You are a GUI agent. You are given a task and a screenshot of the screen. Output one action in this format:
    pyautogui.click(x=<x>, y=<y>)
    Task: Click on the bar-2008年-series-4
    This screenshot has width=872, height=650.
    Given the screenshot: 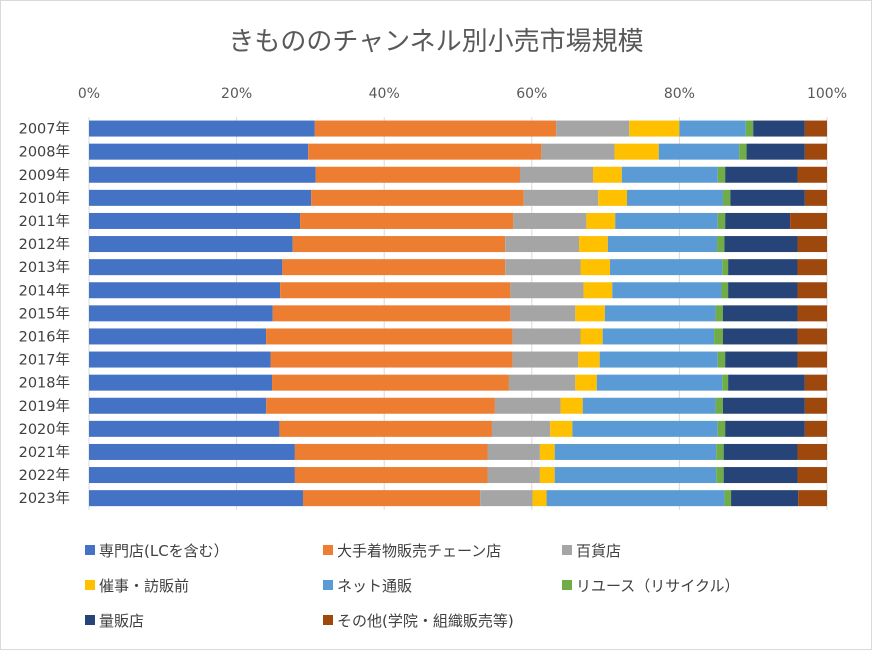 What is the action you would take?
    pyautogui.click(x=699, y=151)
    